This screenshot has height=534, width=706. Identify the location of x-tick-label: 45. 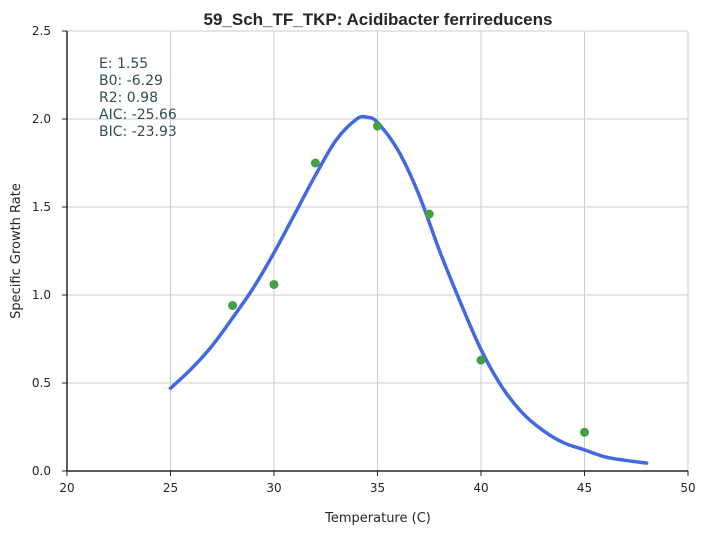
(584, 488).